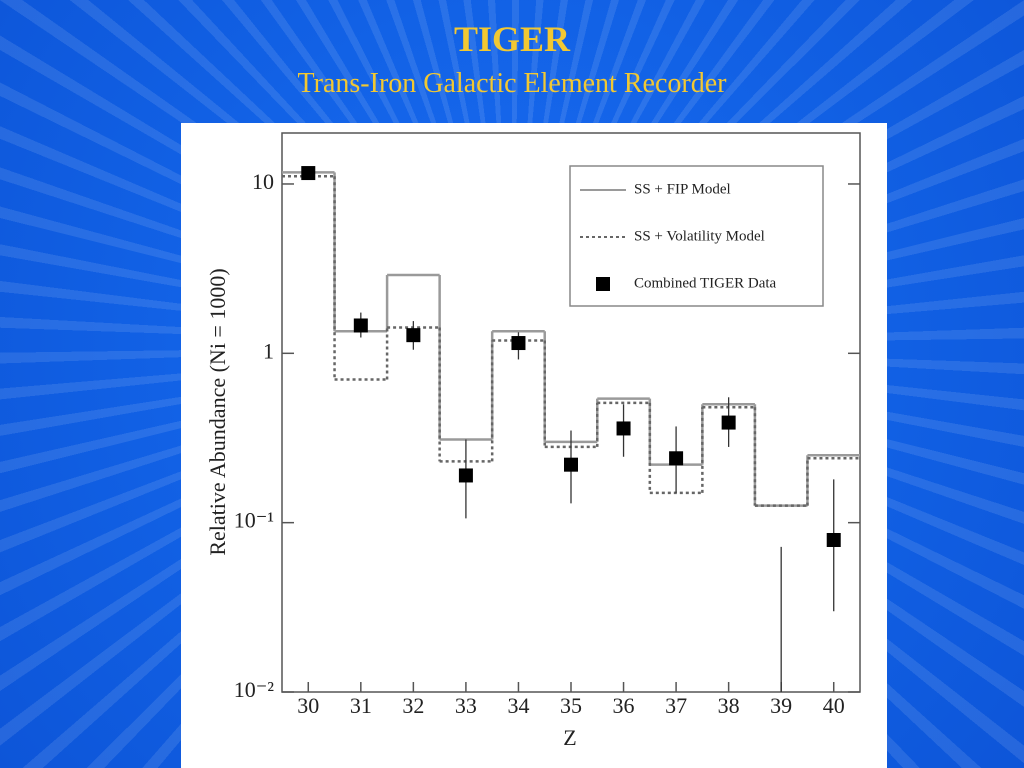  Describe the element at coordinates (729, 705) in the screenshot. I see `x-tick-label: 38` at that location.